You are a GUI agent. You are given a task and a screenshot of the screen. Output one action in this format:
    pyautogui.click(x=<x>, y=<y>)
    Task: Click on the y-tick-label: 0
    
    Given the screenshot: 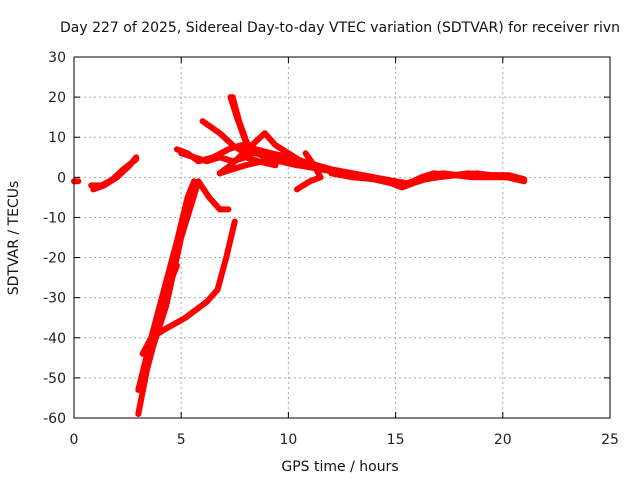 What is the action you would take?
    pyautogui.click(x=61, y=178)
    